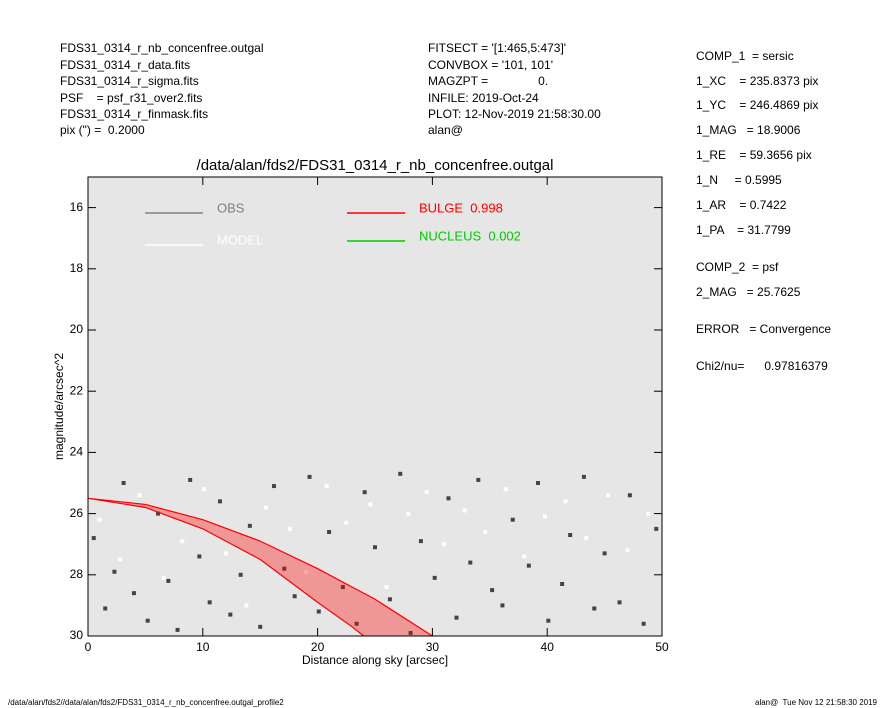 This screenshot has height=708, width=885. What do you see at coordinates (433, 647) in the screenshot?
I see `x-tick-label: 30` at bounding box center [433, 647].